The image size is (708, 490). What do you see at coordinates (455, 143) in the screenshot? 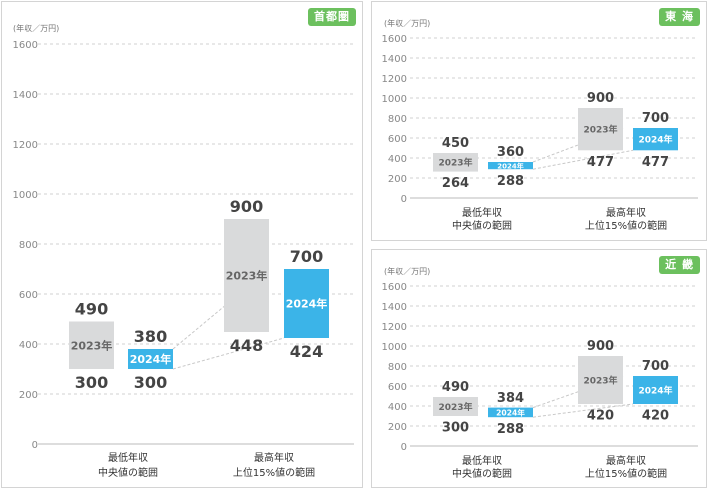
I see `value-label-high: 450` at bounding box center [455, 143].